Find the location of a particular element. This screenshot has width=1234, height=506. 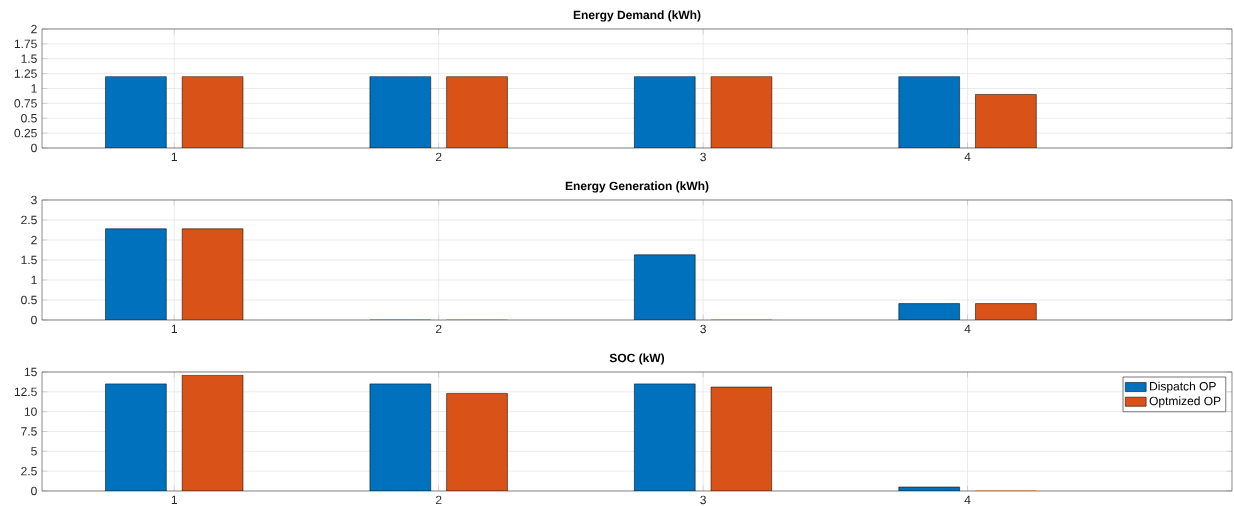

y-tick-label: 5 is located at coordinates (34, 451).